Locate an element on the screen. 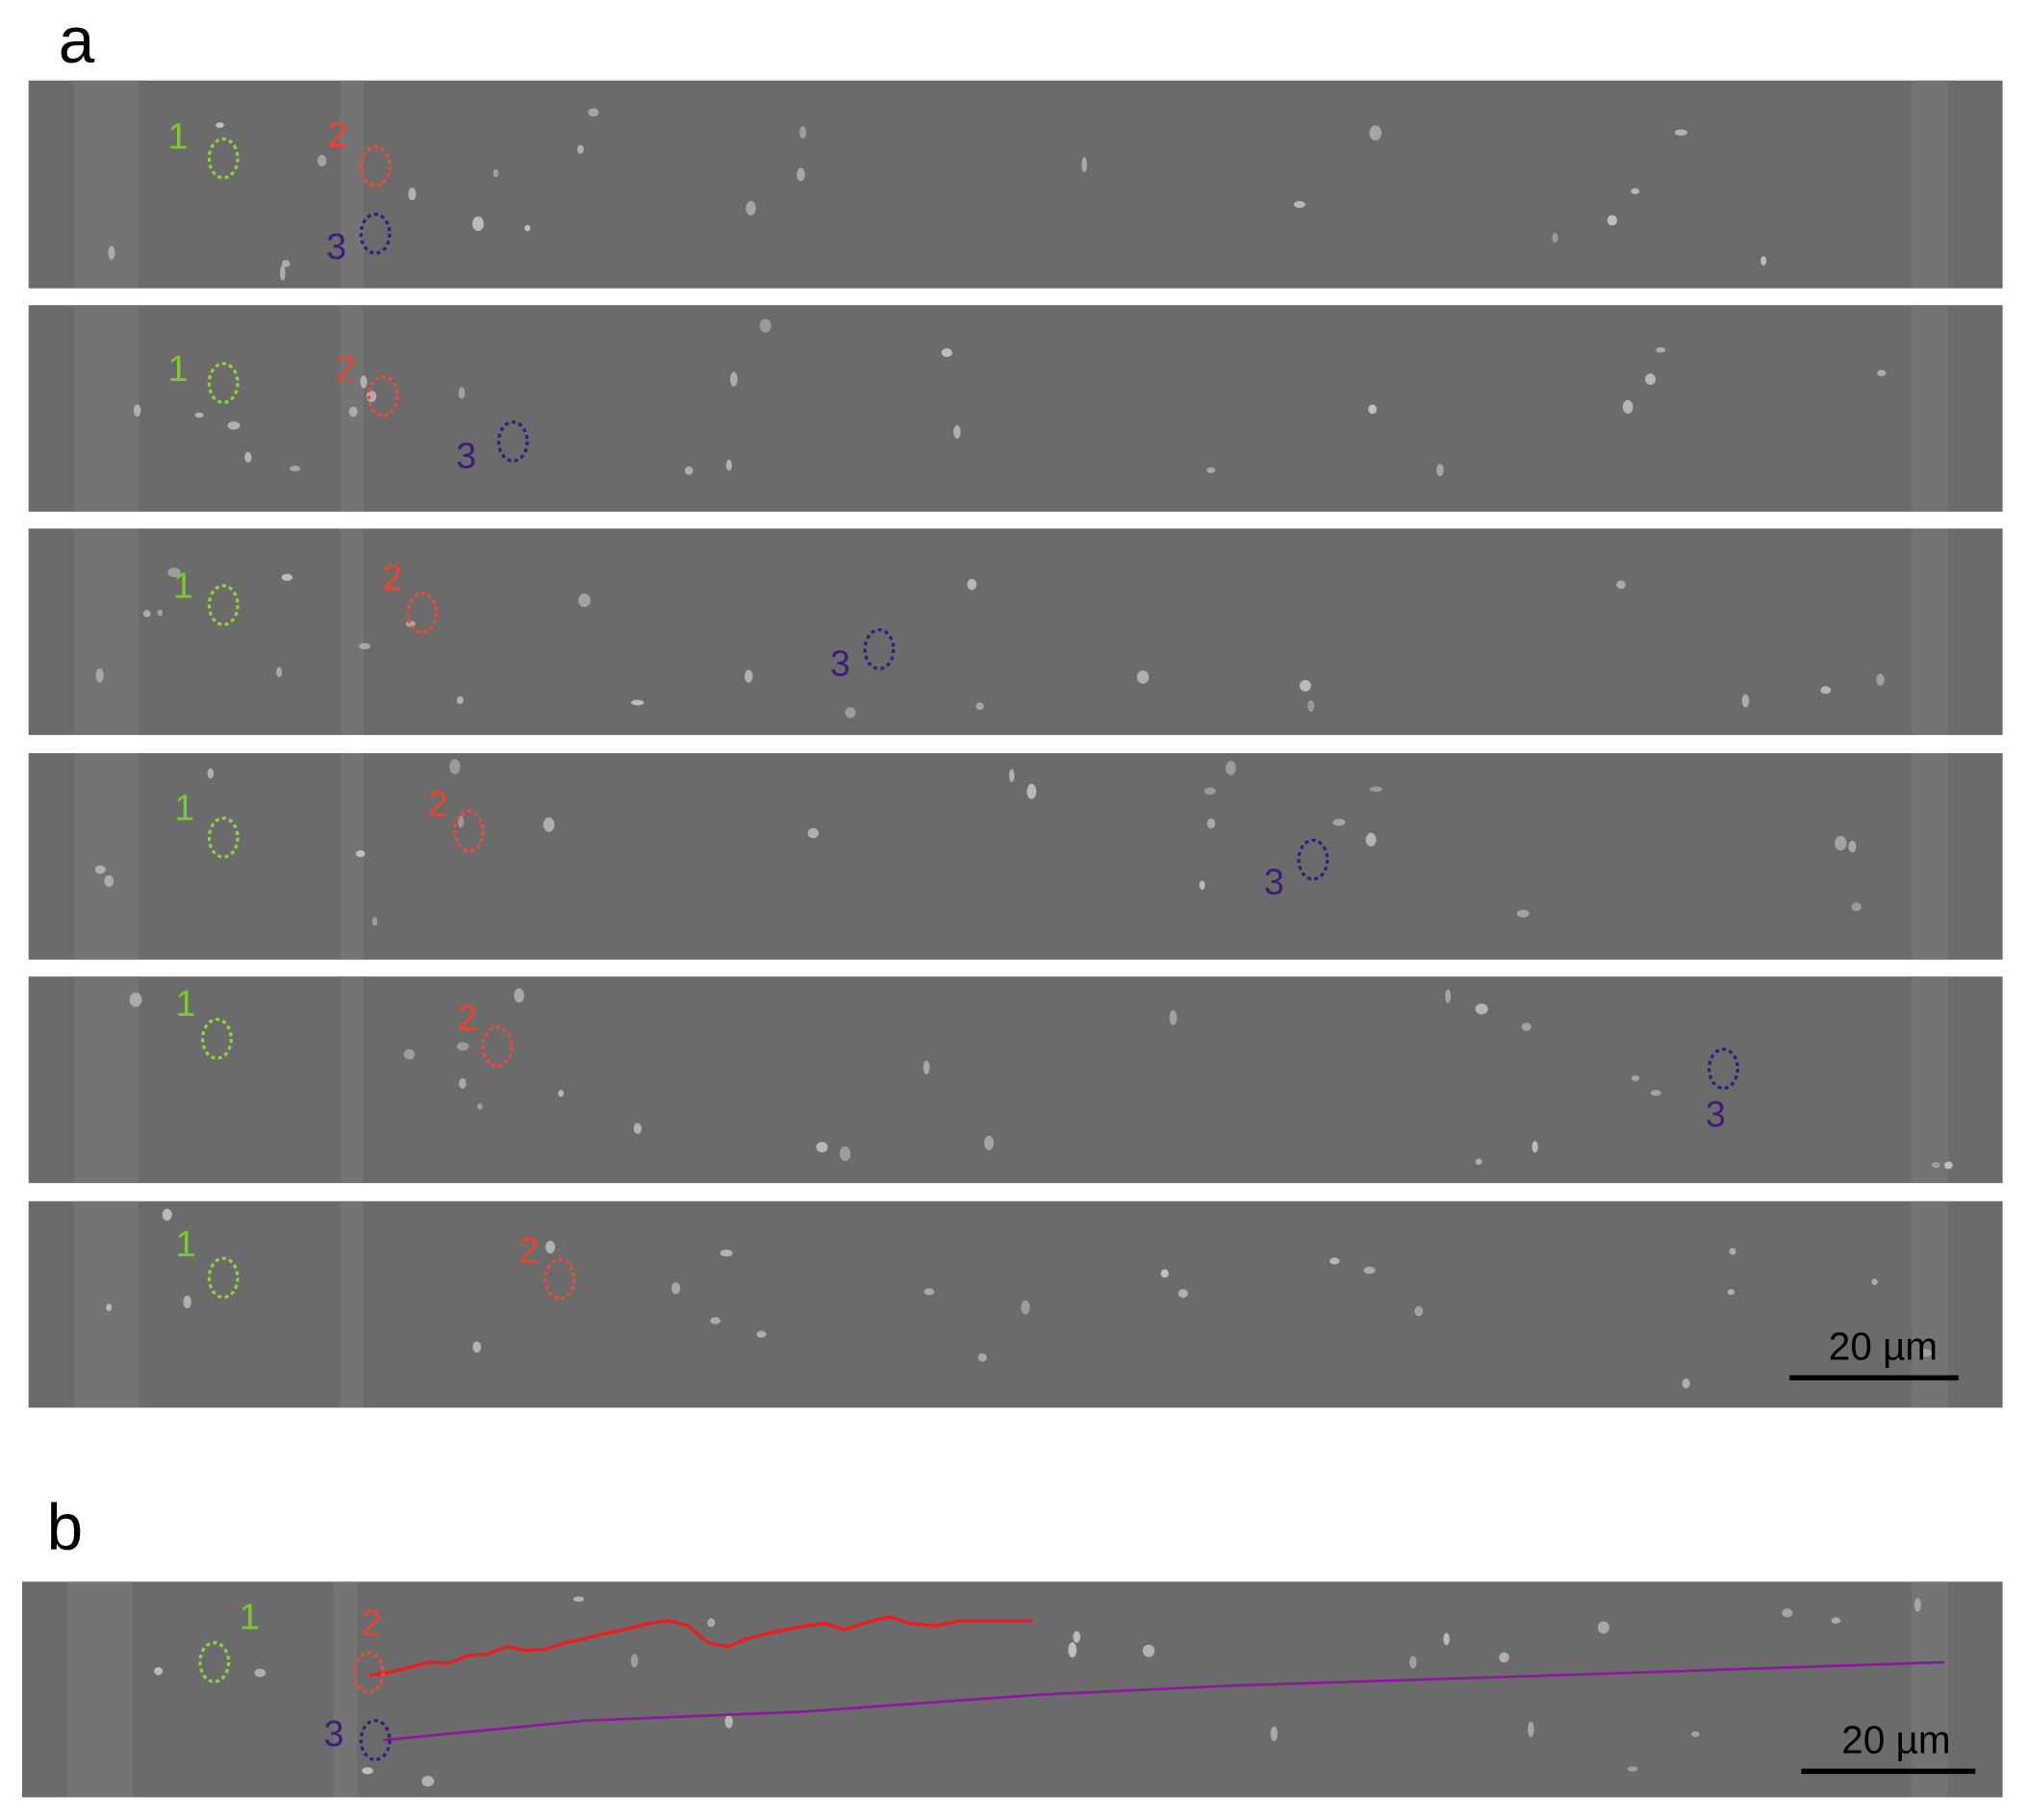  particle-label: 2 is located at coordinates (529, 1251).